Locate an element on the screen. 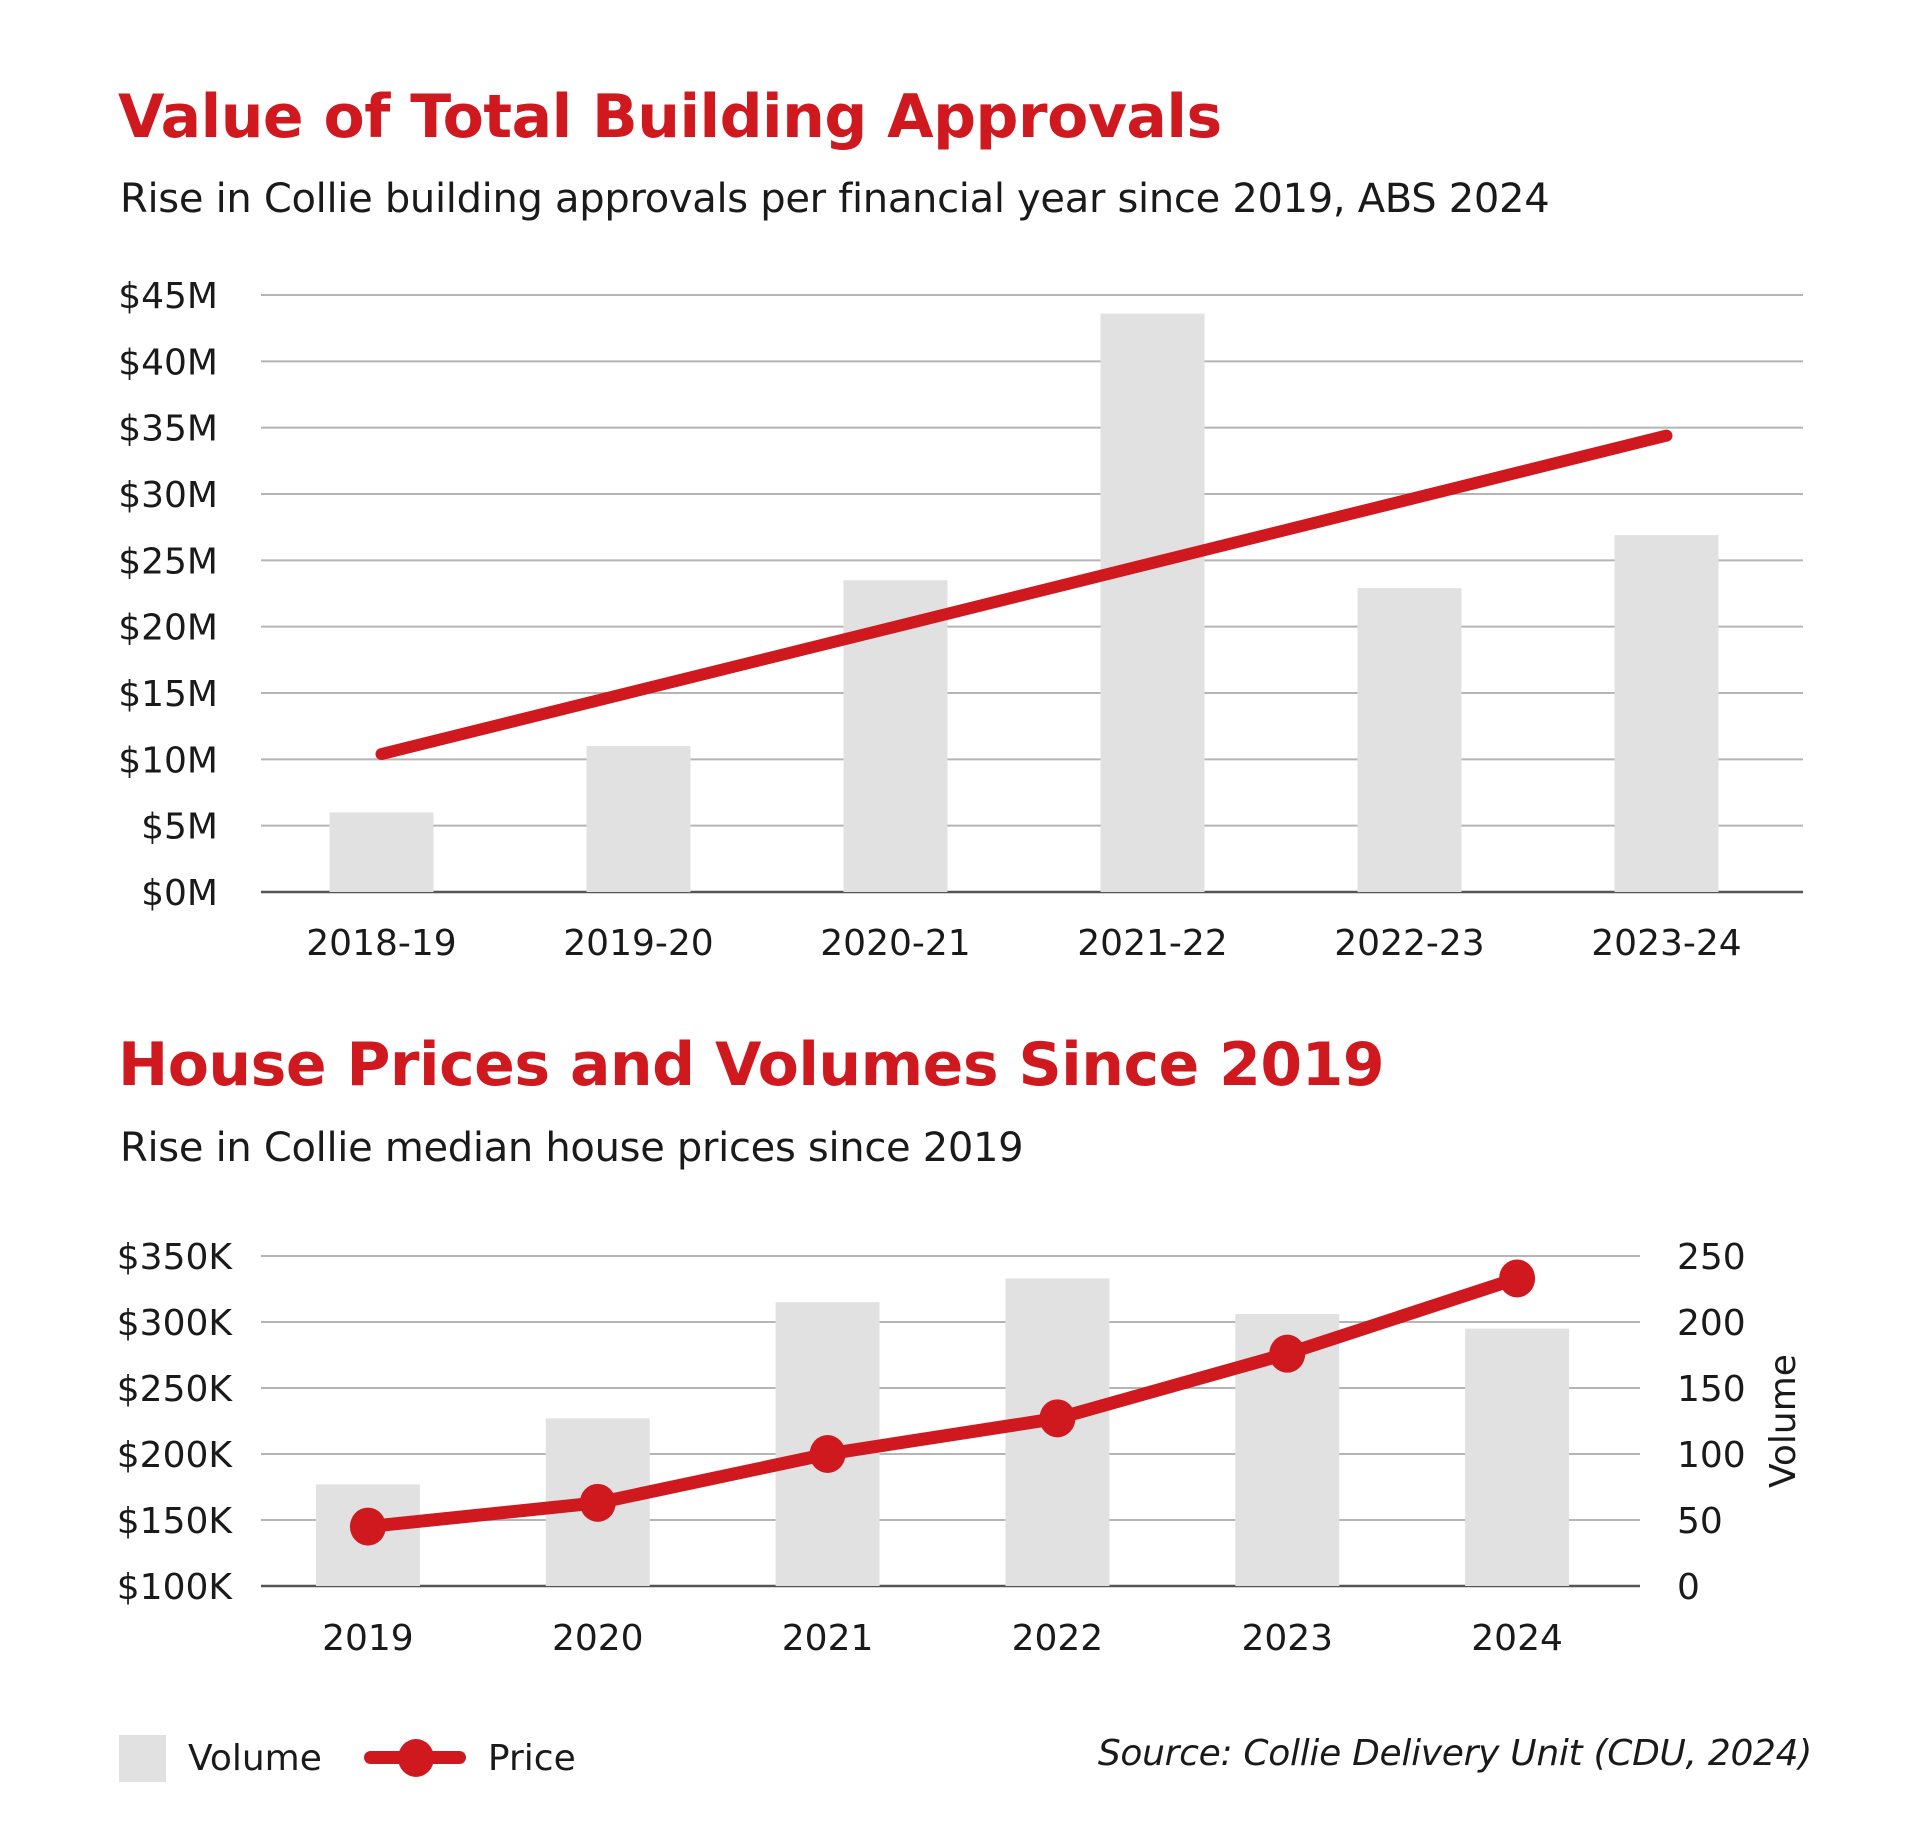 This screenshot has width=1920, height=1841. x-tick-label: 2020-21 is located at coordinates (895, 943).